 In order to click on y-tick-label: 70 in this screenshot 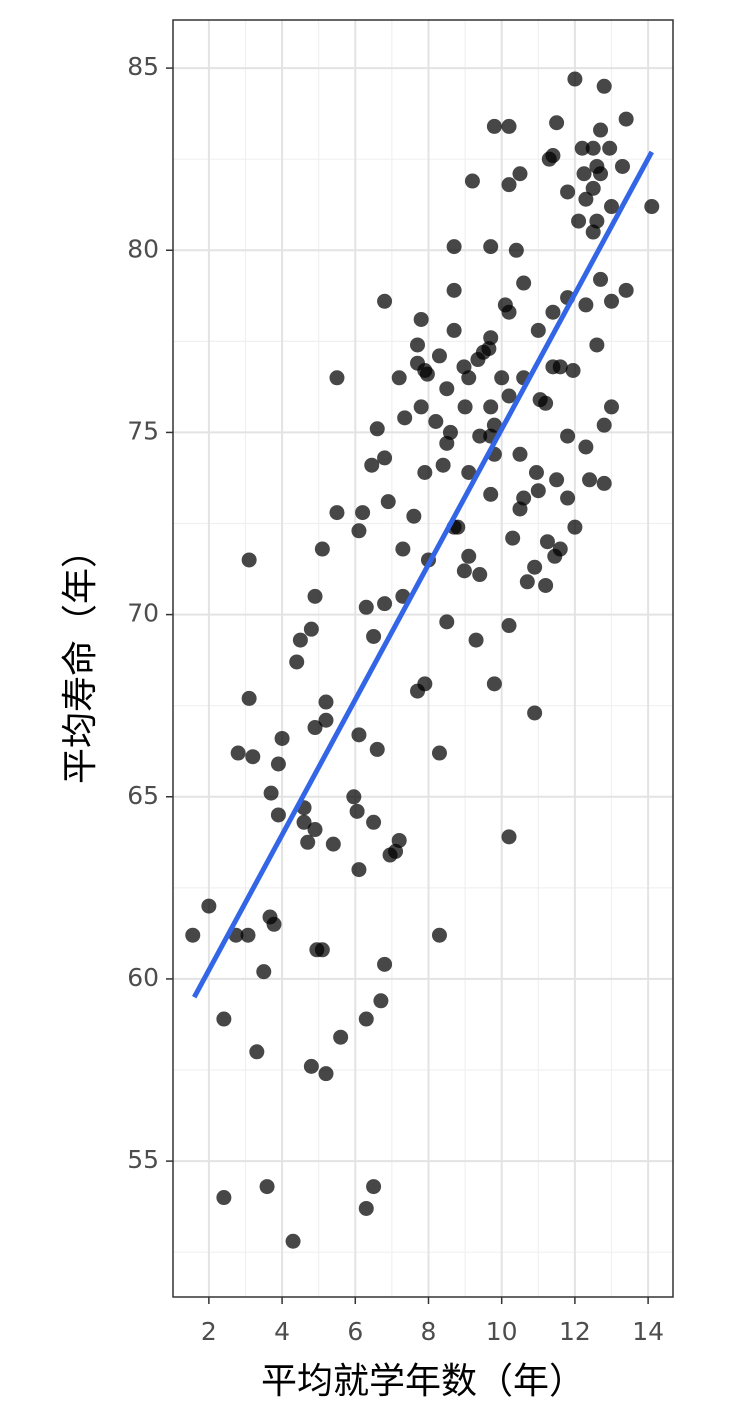, I will do `click(143, 613)`.